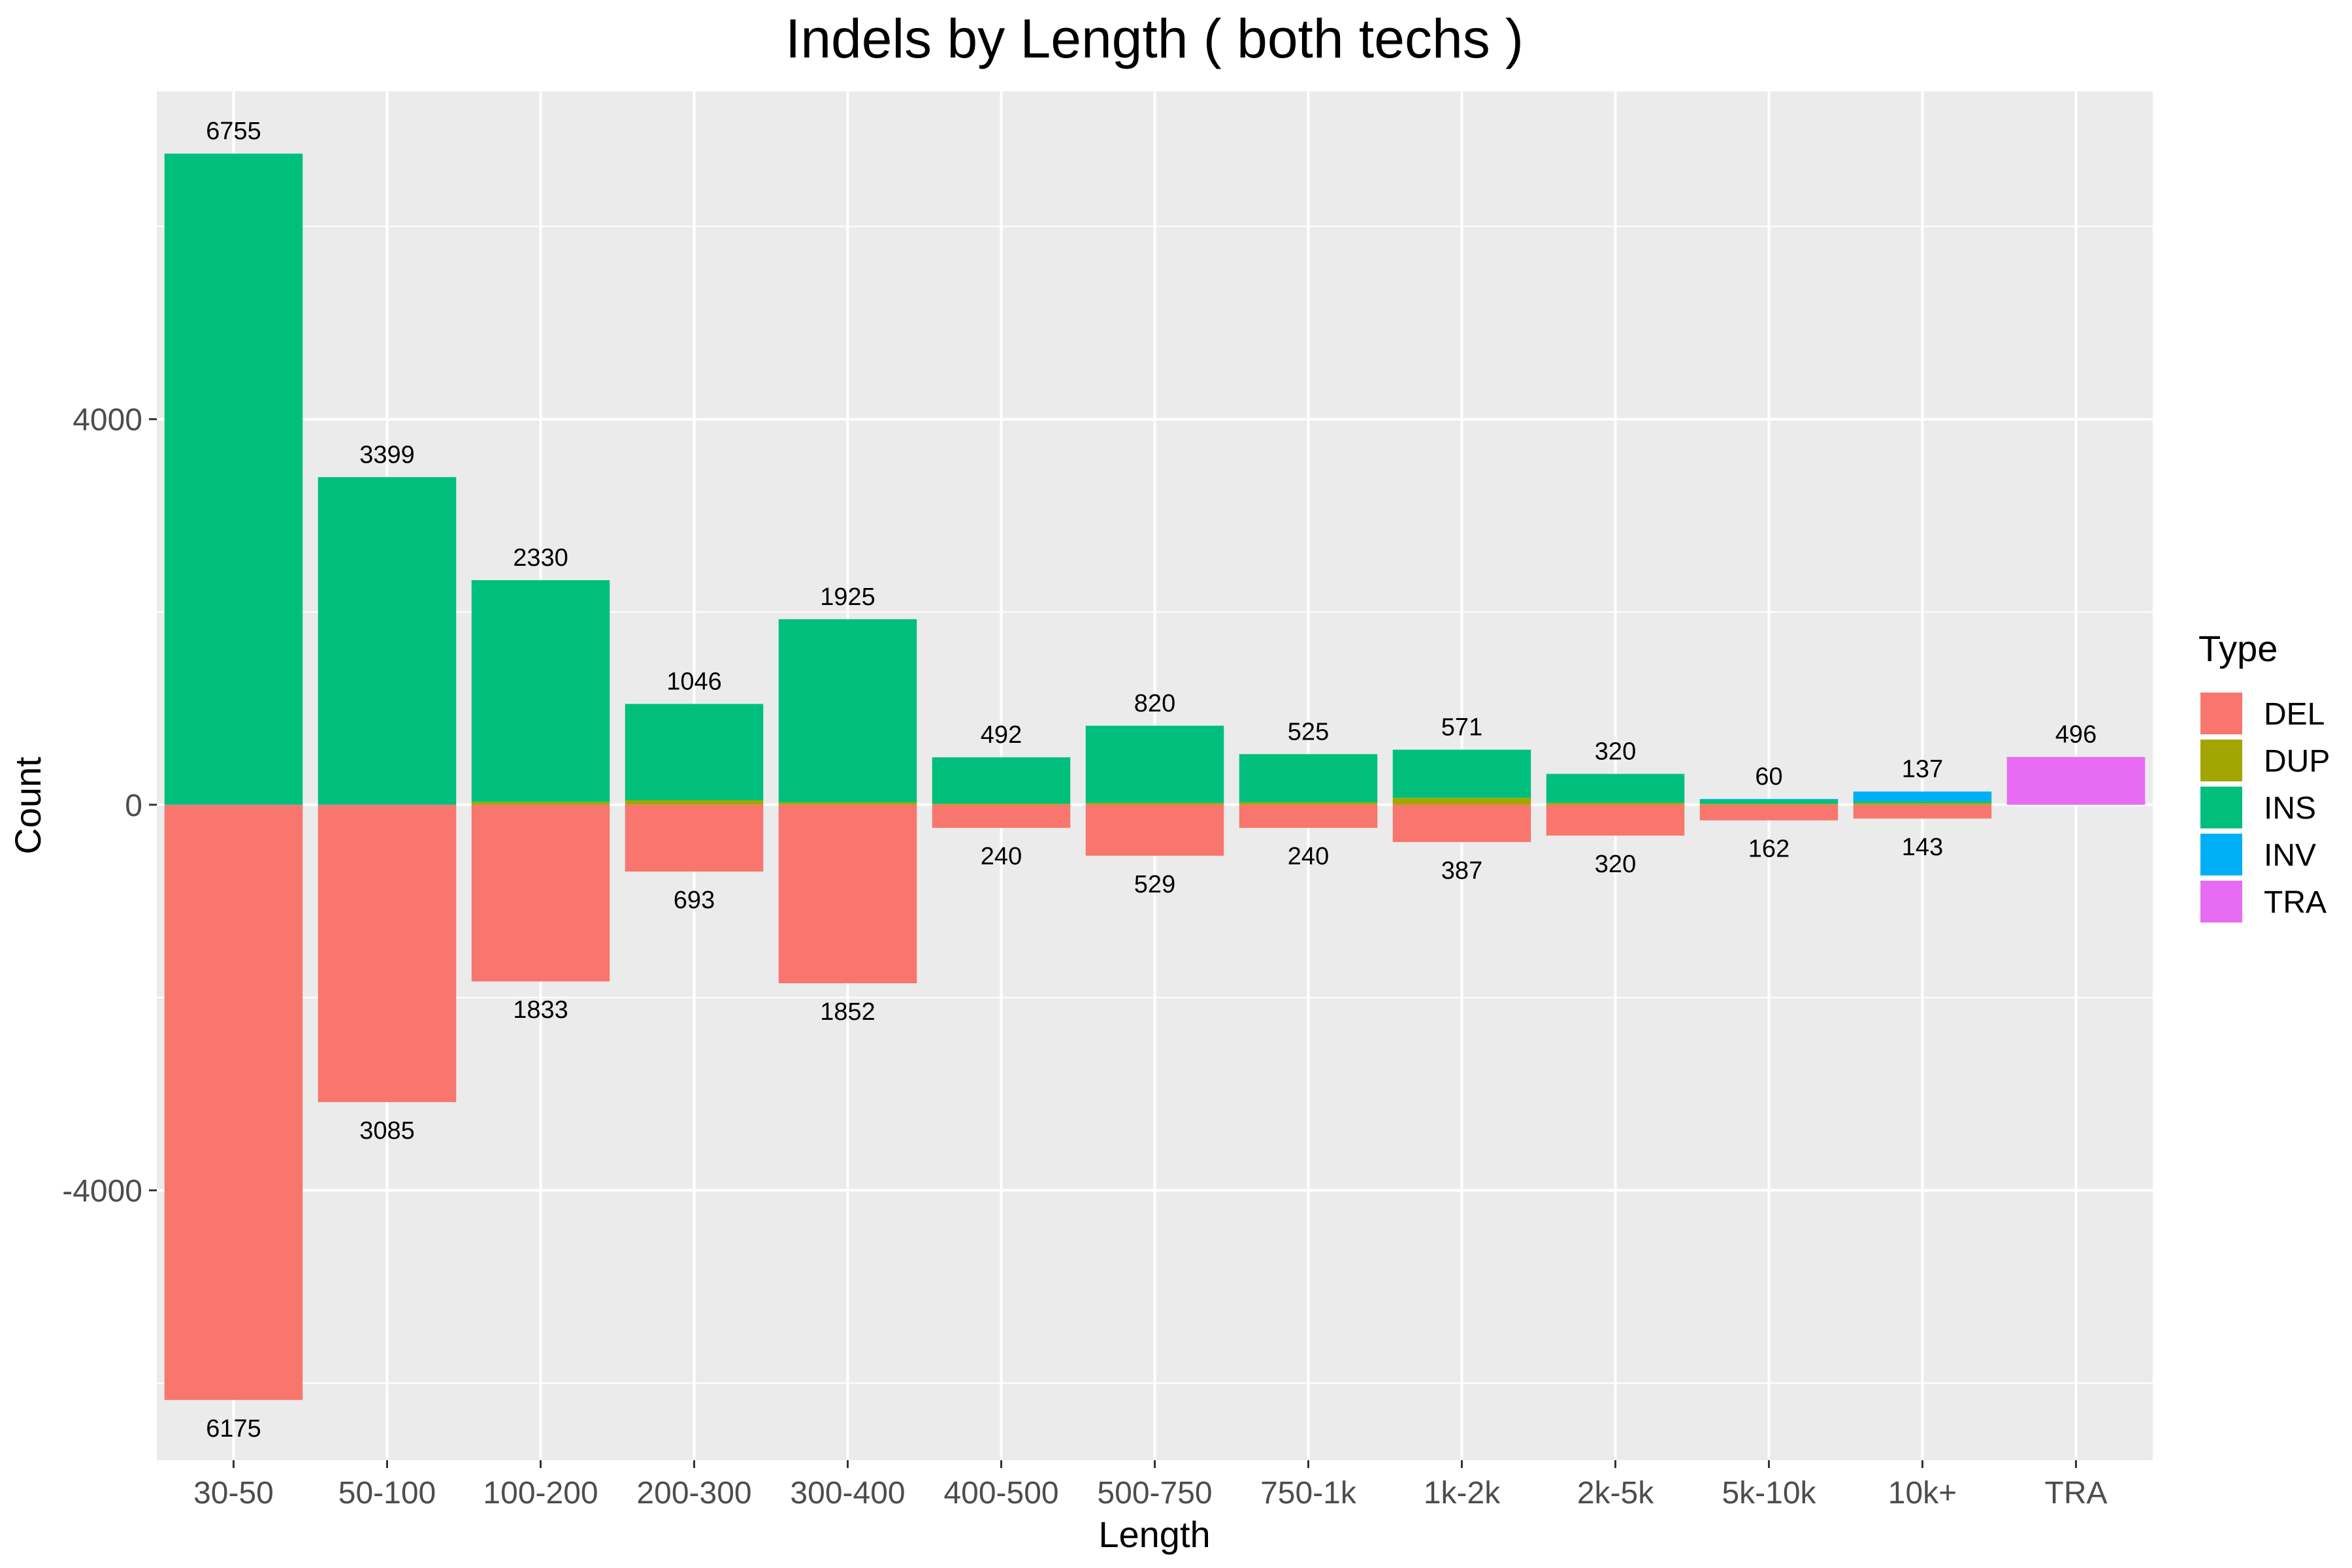 The width and height of the screenshot is (2352, 1568). What do you see at coordinates (102, 1191) in the screenshot?
I see `y-tick-label: -4000` at bounding box center [102, 1191].